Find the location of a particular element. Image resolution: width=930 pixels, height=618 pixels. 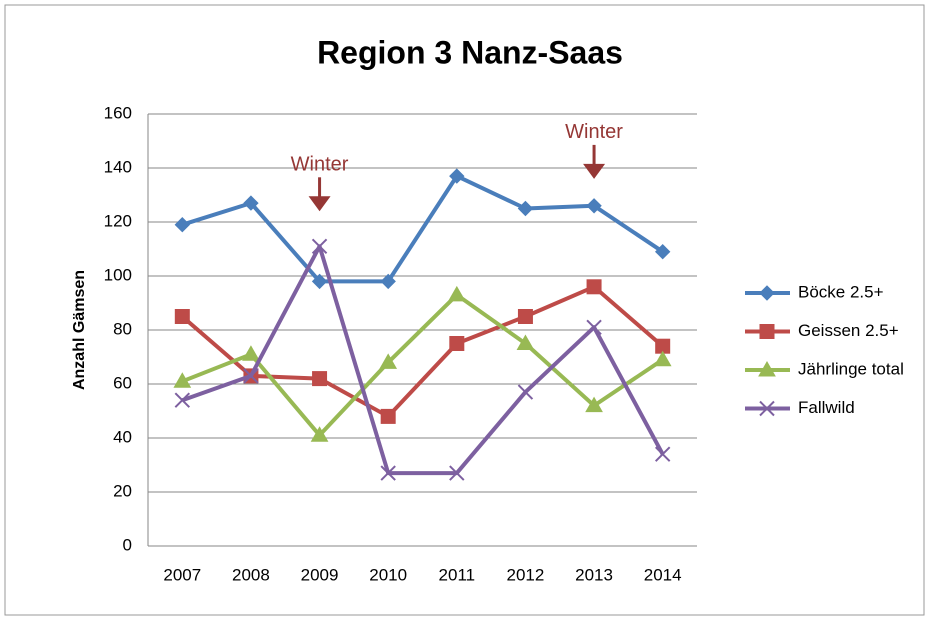

x-tick-label: 2007 is located at coordinates (182, 574).